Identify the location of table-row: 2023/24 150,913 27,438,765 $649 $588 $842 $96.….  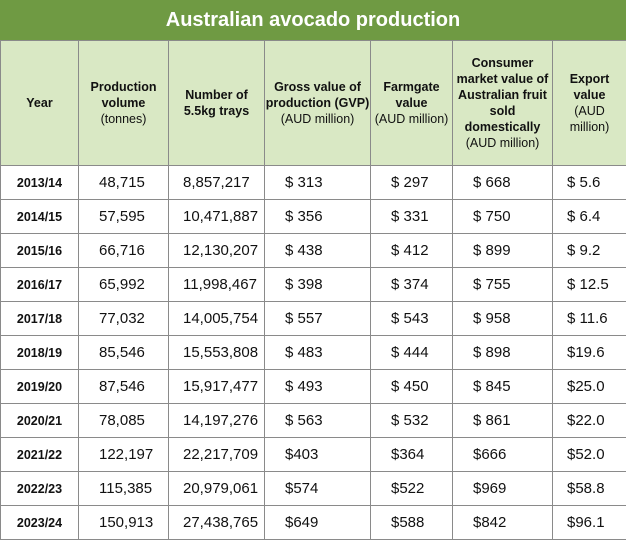
(313, 522).